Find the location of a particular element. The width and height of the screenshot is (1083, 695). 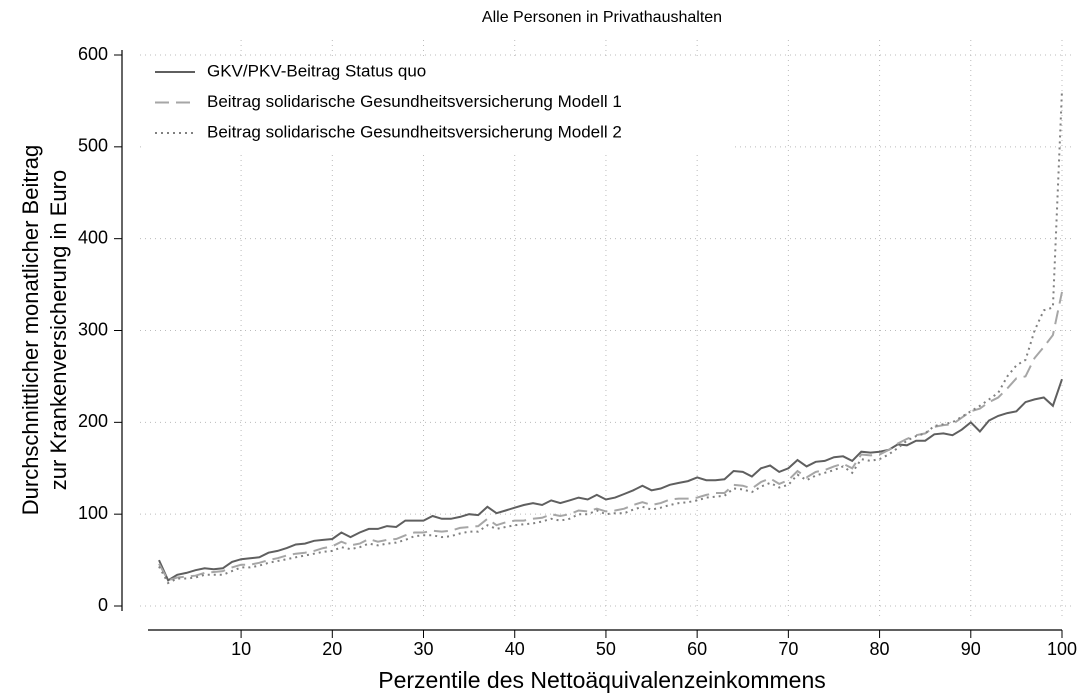

legend-label: GKV/PKV-Beitrag Status quo is located at coordinates (316, 70).